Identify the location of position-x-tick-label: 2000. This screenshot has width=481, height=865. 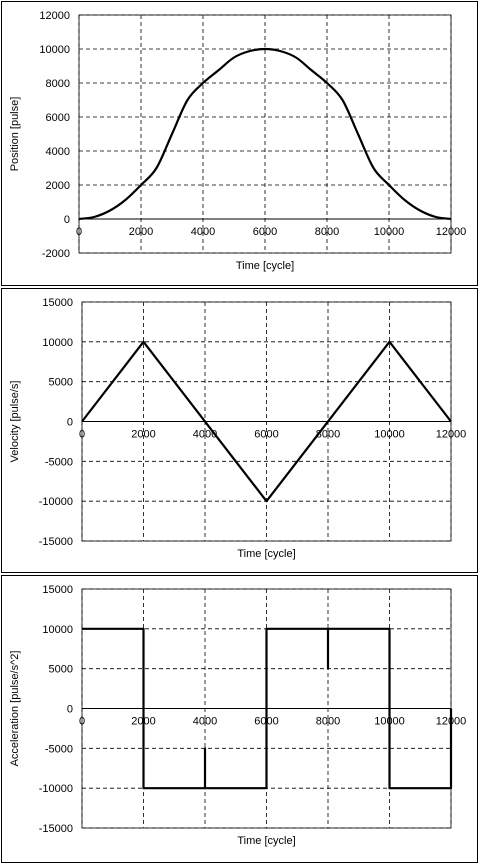
(141, 232).